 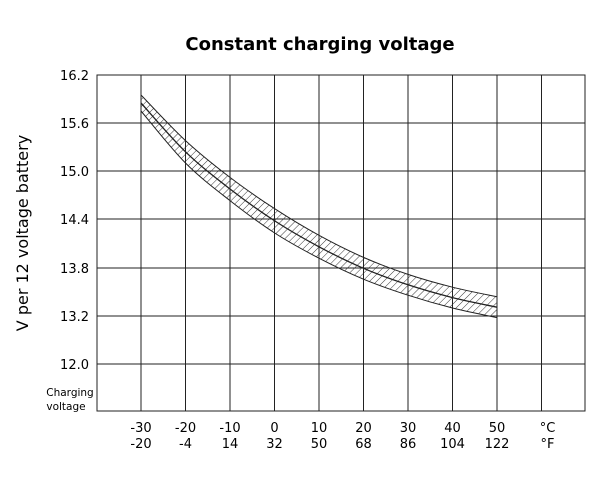 What do you see at coordinates (452, 428) in the screenshot?
I see `x-tick-label-celsius: 40` at bounding box center [452, 428].